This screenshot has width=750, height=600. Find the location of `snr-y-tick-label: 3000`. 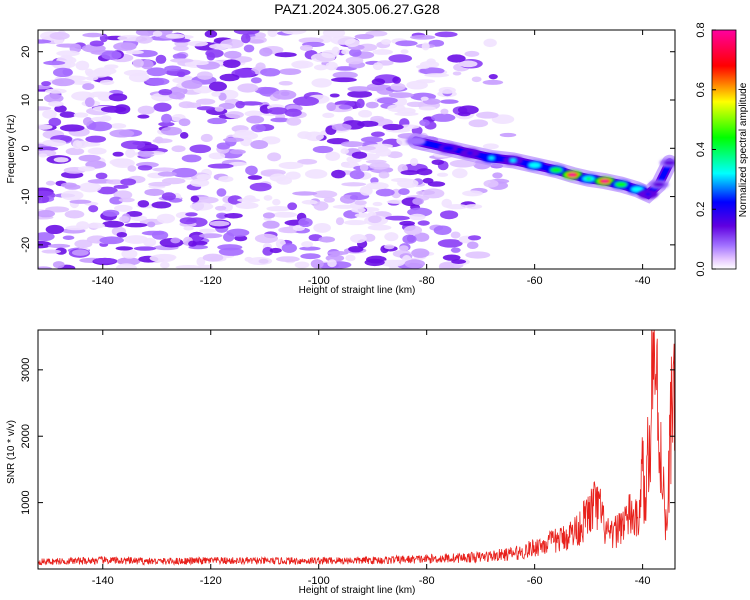

snr-y-tick-label: 3000 is located at coordinates (26, 370).